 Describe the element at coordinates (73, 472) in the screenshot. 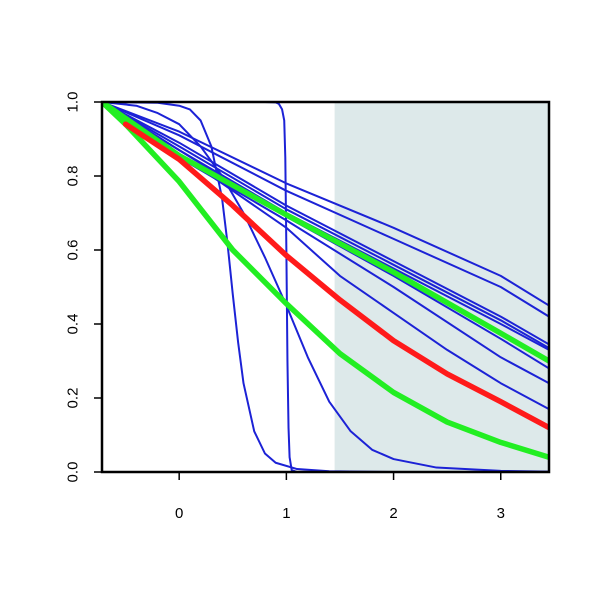

I see `y-tick-label: 0.0` at that location.